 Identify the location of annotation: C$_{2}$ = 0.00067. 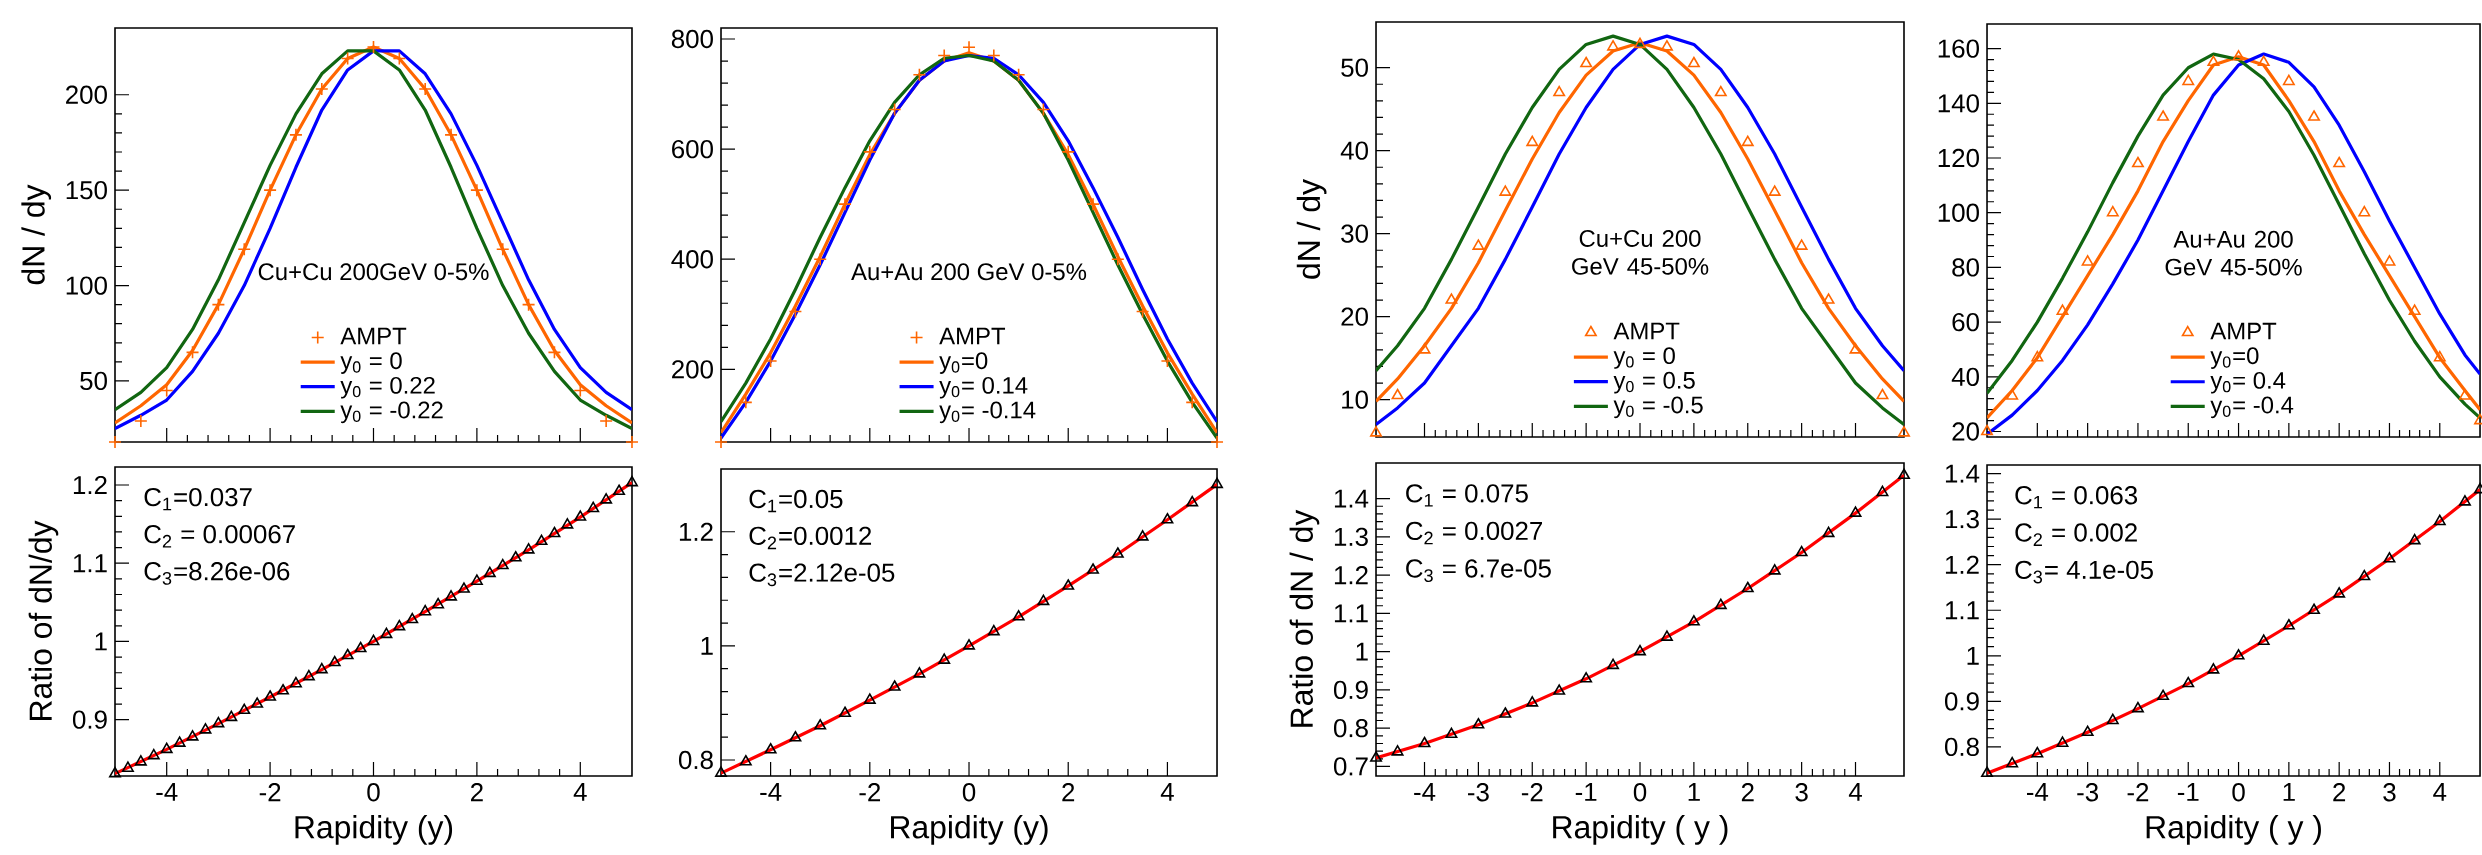
(219, 536).